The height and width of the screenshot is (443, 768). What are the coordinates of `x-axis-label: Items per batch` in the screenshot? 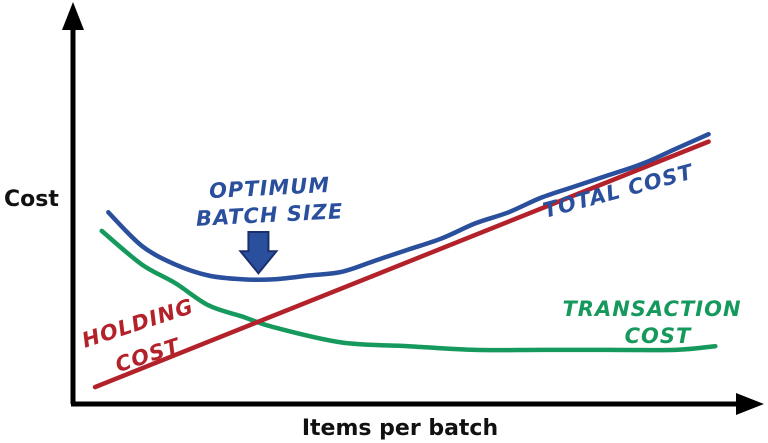 It's located at (400, 428).